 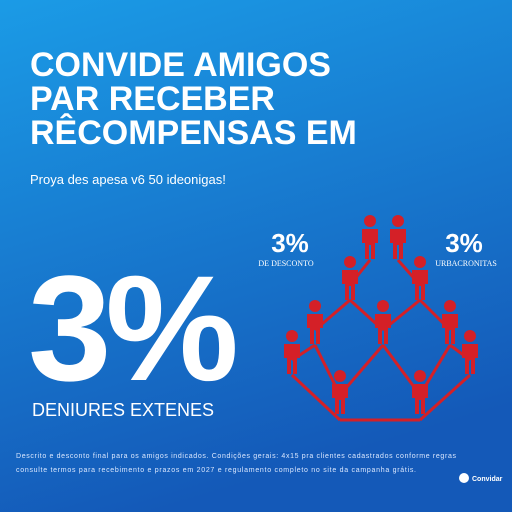 I want to click on title-line: PAR RECEBER, so click(x=152, y=99).